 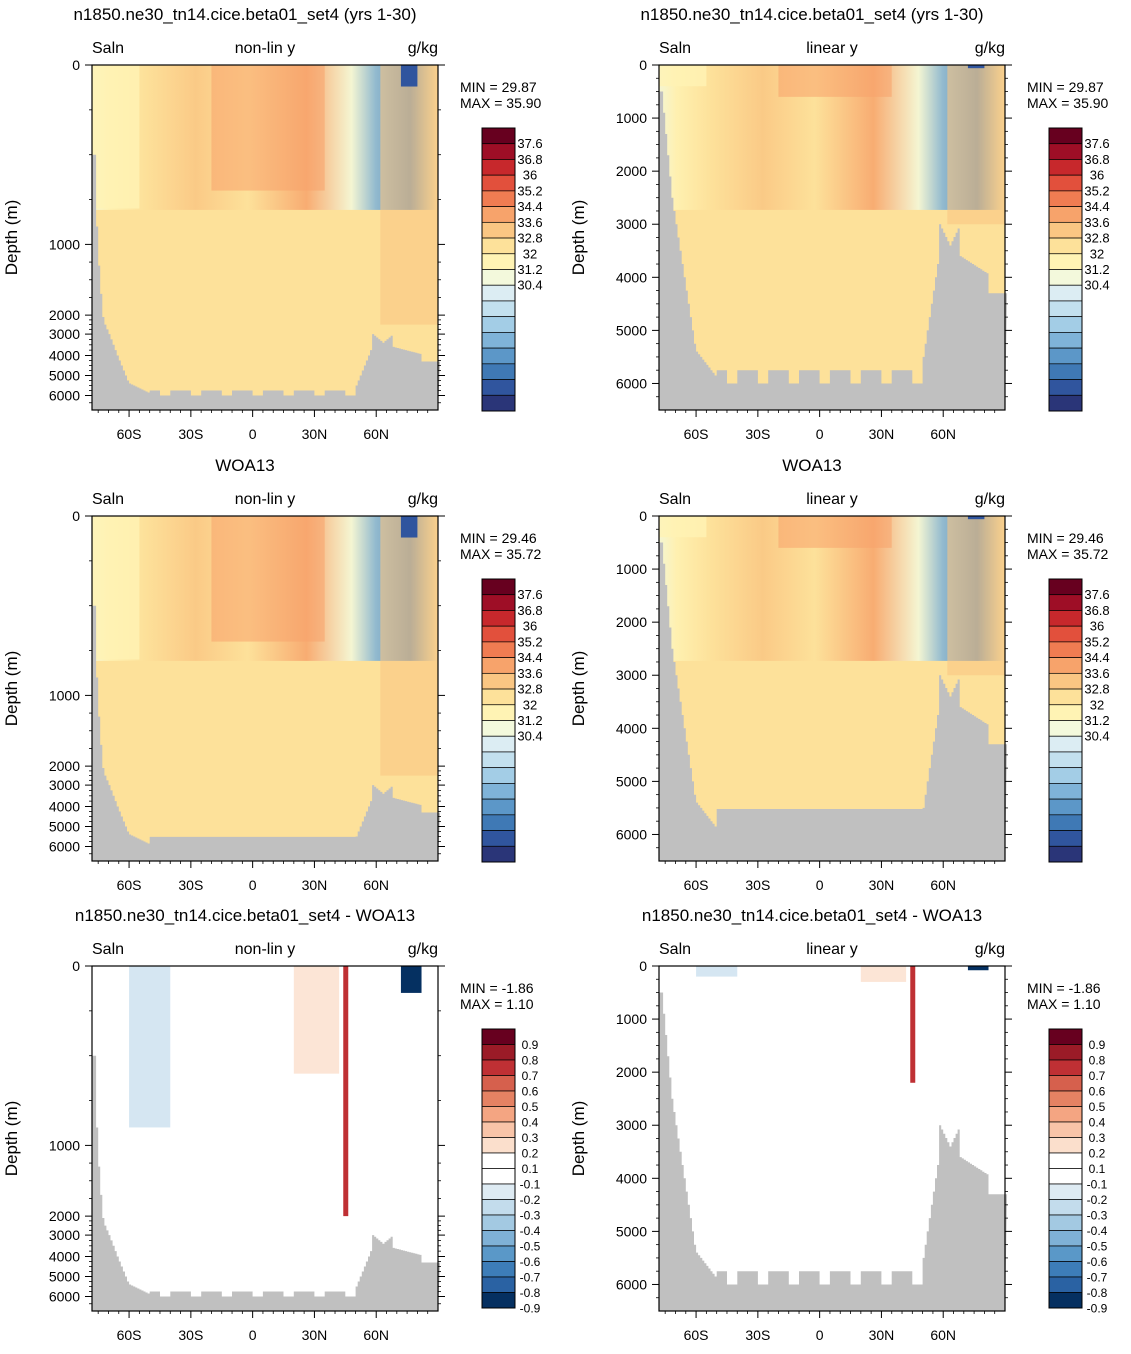 What do you see at coordinates (530, 1107) in the screenshot?
I see `colorbar-label: 0.5` at bounding box center [530, 1107].